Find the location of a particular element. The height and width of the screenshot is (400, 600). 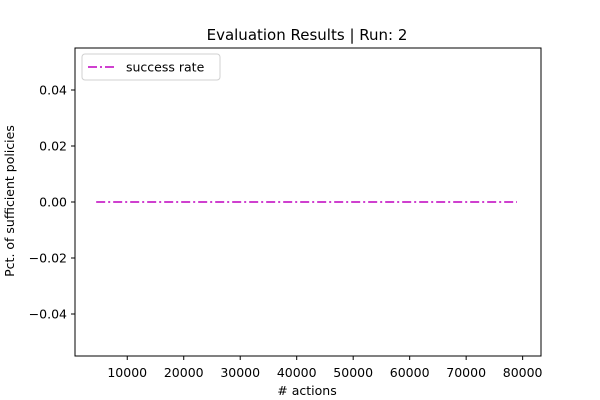

x-axis-label: # actions is located at coordinates (306, 390).